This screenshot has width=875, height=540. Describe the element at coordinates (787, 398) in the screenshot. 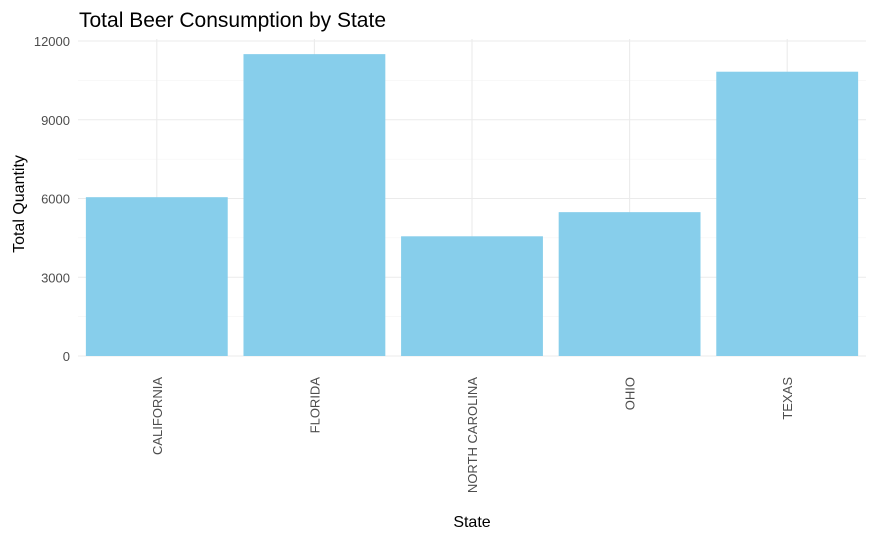

I see `x-tick-label: TEXAS` at that location.